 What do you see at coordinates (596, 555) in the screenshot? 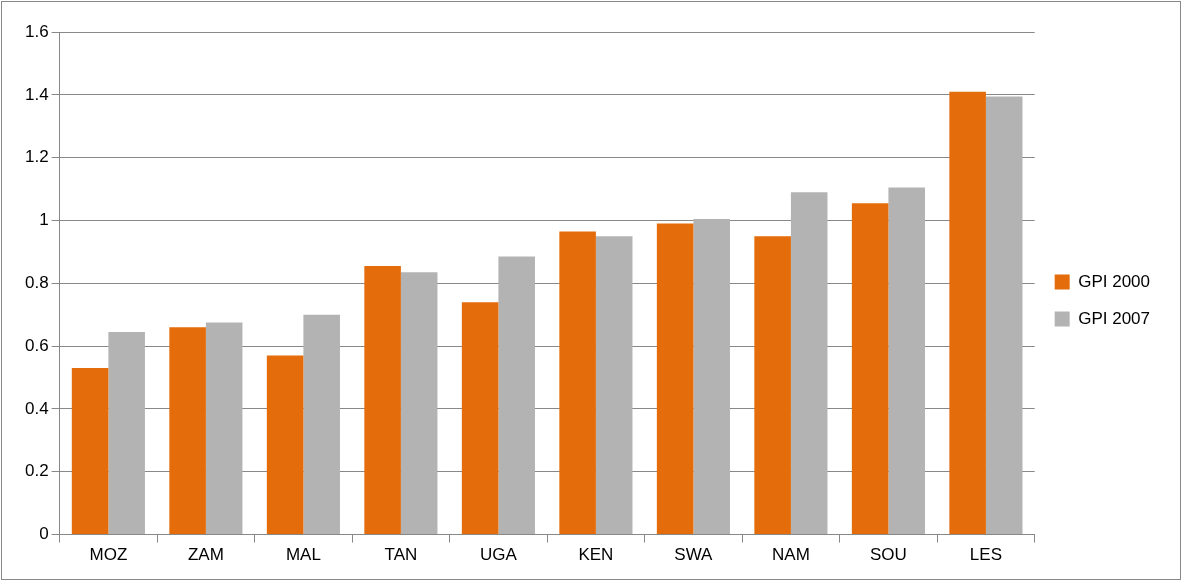
I see `x-tick-label: KEN` at bounding box center [596, 555].